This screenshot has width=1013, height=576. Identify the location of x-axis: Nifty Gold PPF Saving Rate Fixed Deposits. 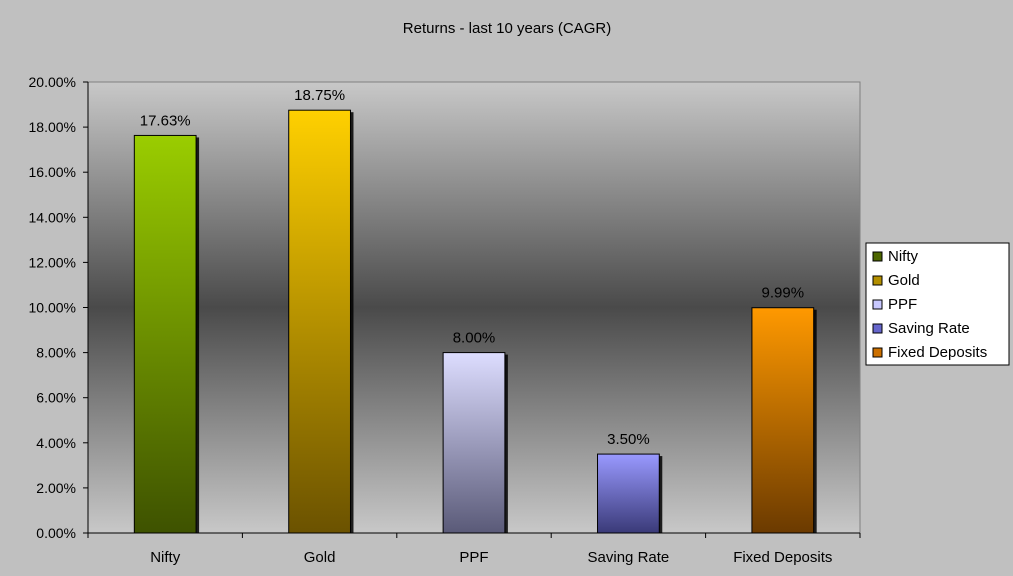
(474, 549).